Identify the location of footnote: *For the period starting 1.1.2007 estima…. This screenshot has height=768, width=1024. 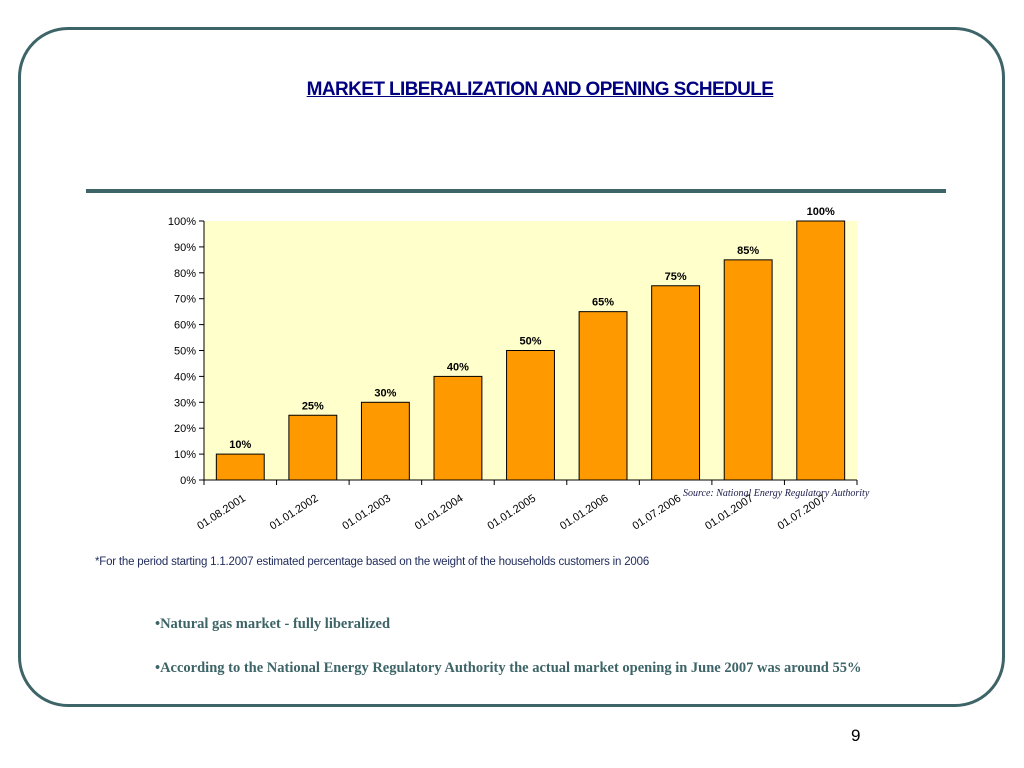
(372, 562).